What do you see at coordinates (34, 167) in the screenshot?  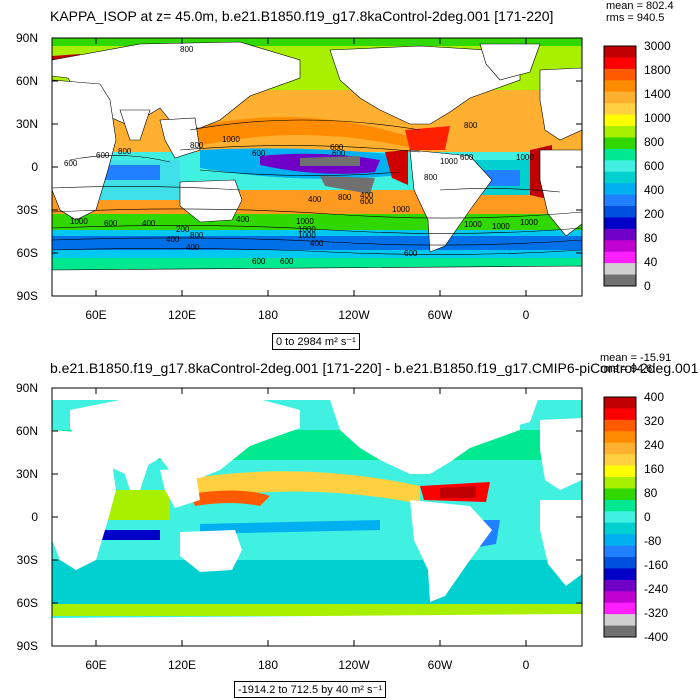 I see `lat-label: 0` at bounding box center [34, 167].